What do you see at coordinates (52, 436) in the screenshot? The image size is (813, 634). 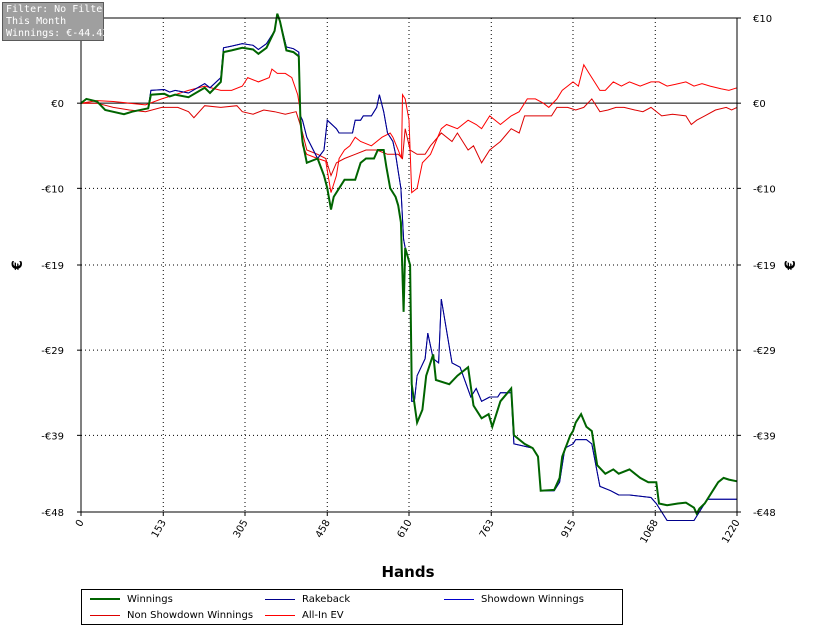 I see `y-tick-label-left: -€39` at bounding box center [52, 436].